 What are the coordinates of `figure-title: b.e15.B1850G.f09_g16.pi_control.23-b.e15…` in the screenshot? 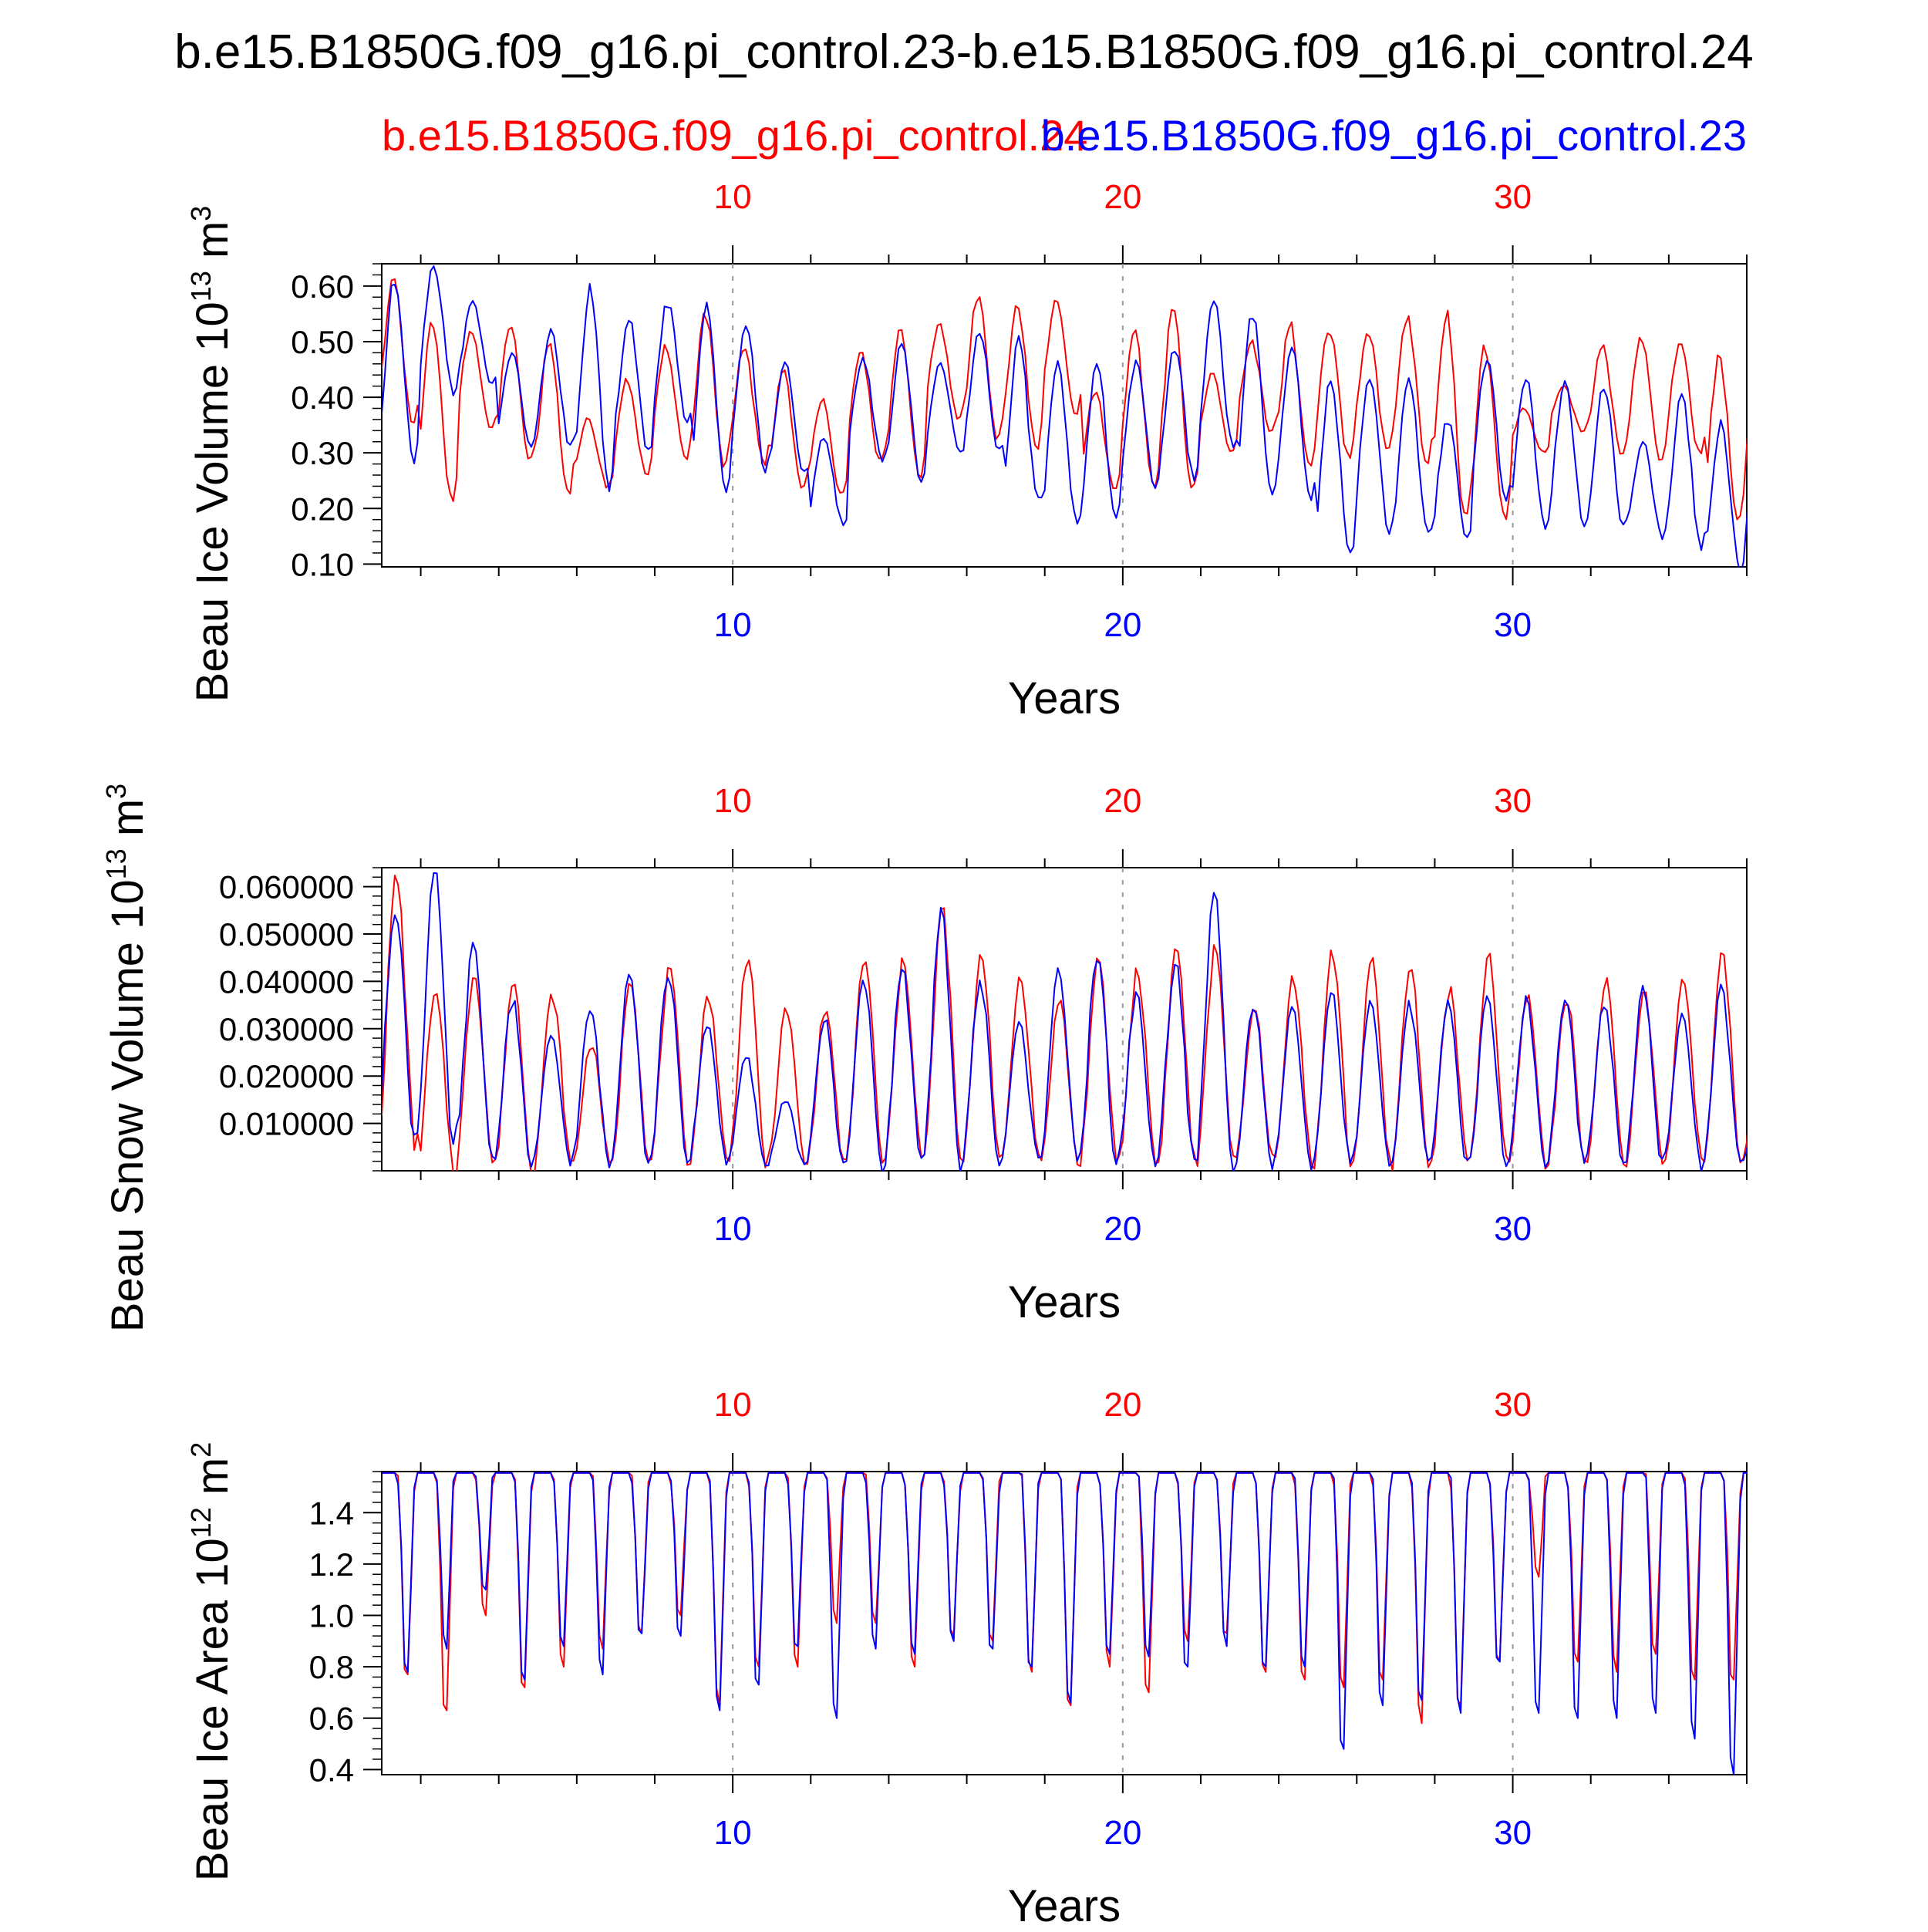 It's located at (964, 52).